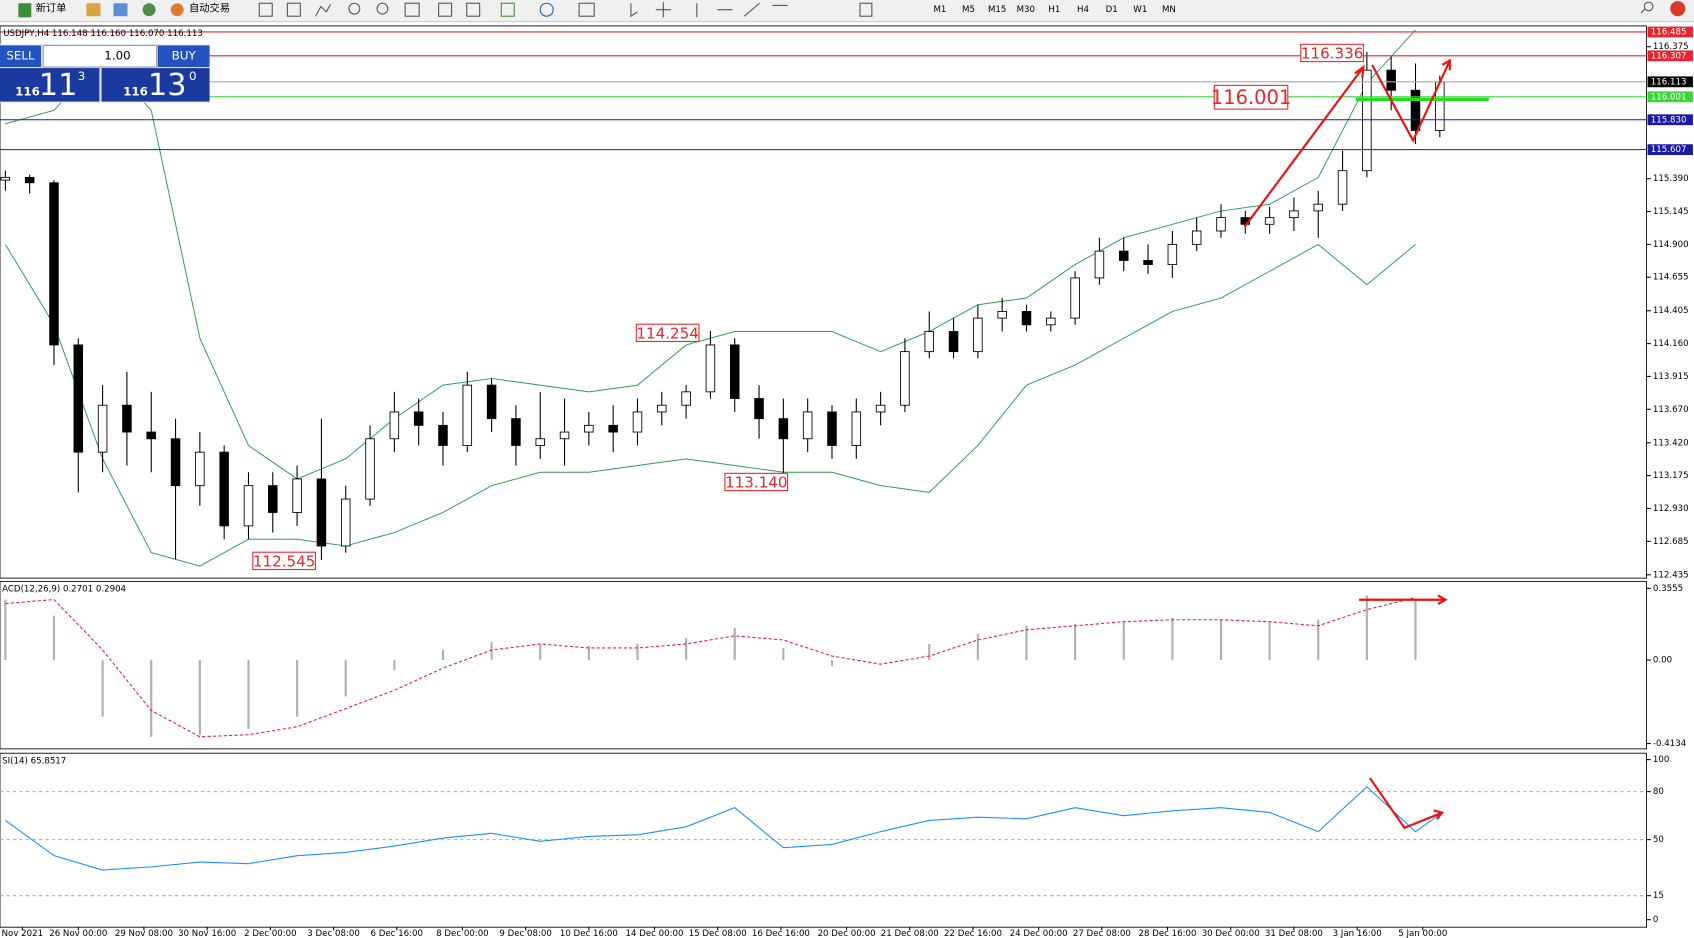 The height and width of the screenshot is (938, 1694). Describe the element at coordinates (34, 761) in the screenshot. I see `rsi-title: SI(14) 65.8517` at that location.